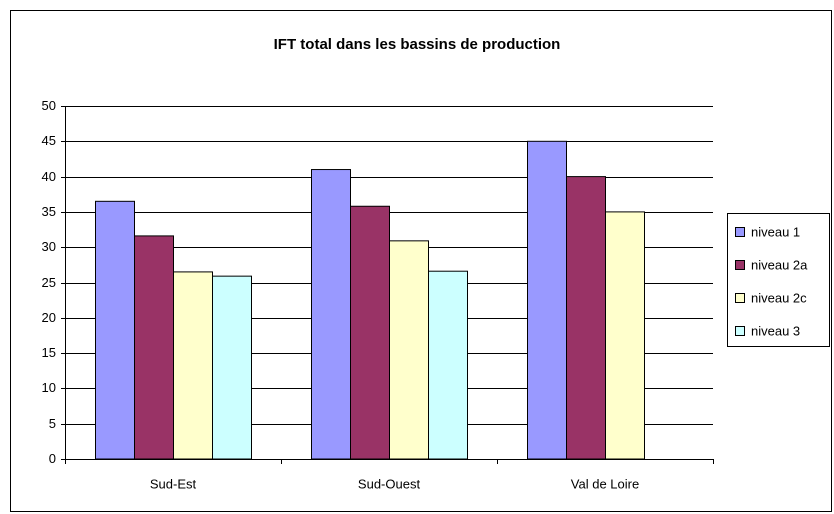 The height and width of the screenshot is (514, 834). I want to click on y-tick-label: 5, so click(52, 423).